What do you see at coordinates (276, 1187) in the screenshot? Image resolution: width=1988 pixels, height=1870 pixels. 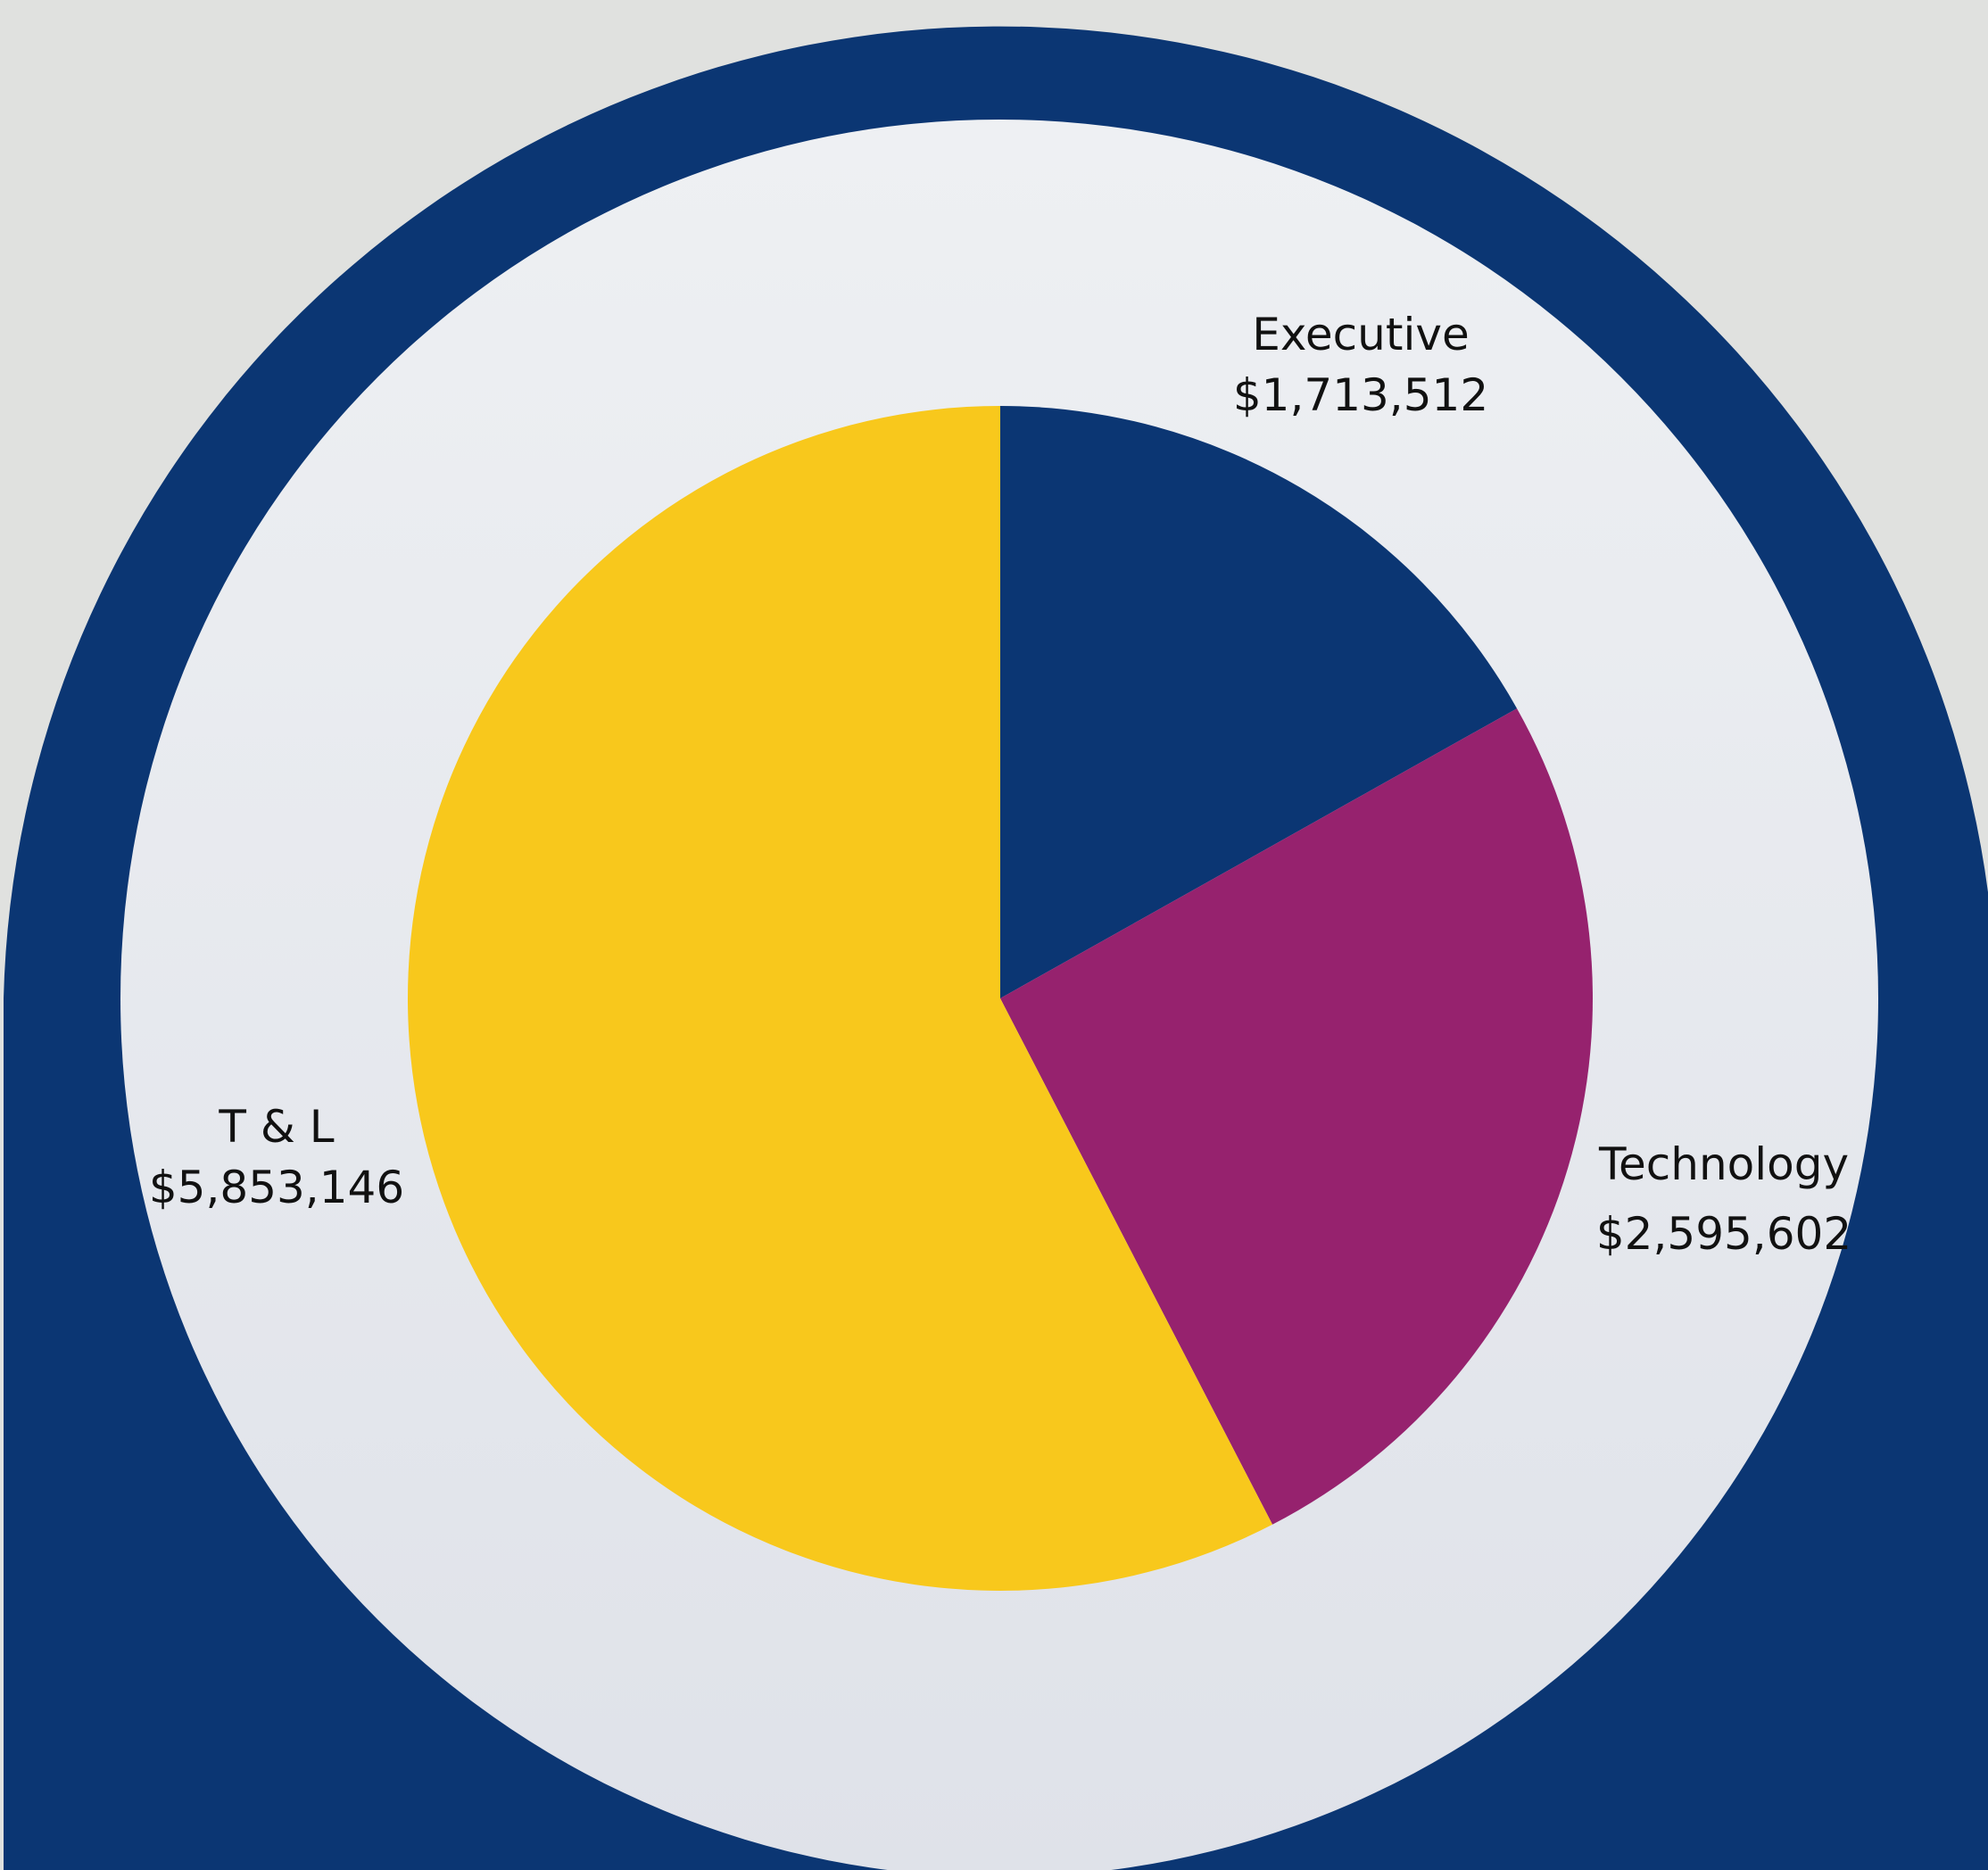 I see `slice-value-t-l: $5,853,146` at bounding box center [276, 1187].